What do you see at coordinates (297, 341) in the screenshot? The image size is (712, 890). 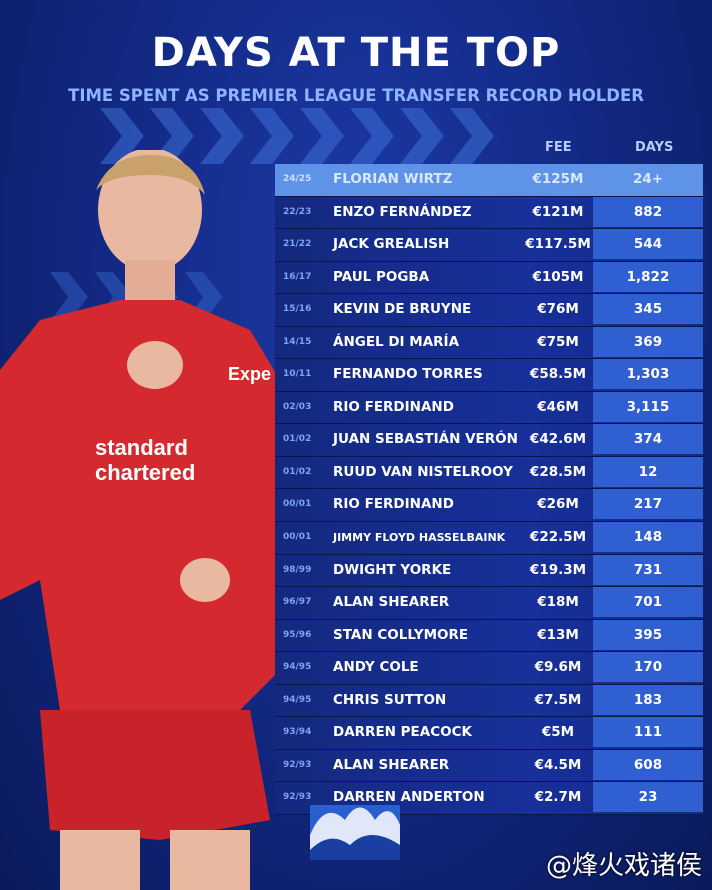 I see `season-cell: 14/15` at bounding box center [297, 341].